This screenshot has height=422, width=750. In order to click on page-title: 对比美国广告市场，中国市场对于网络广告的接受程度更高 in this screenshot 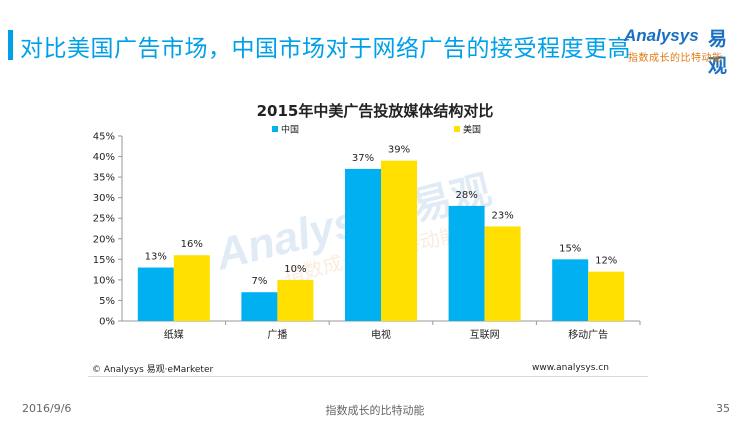, I will do `click(325, 49)`.